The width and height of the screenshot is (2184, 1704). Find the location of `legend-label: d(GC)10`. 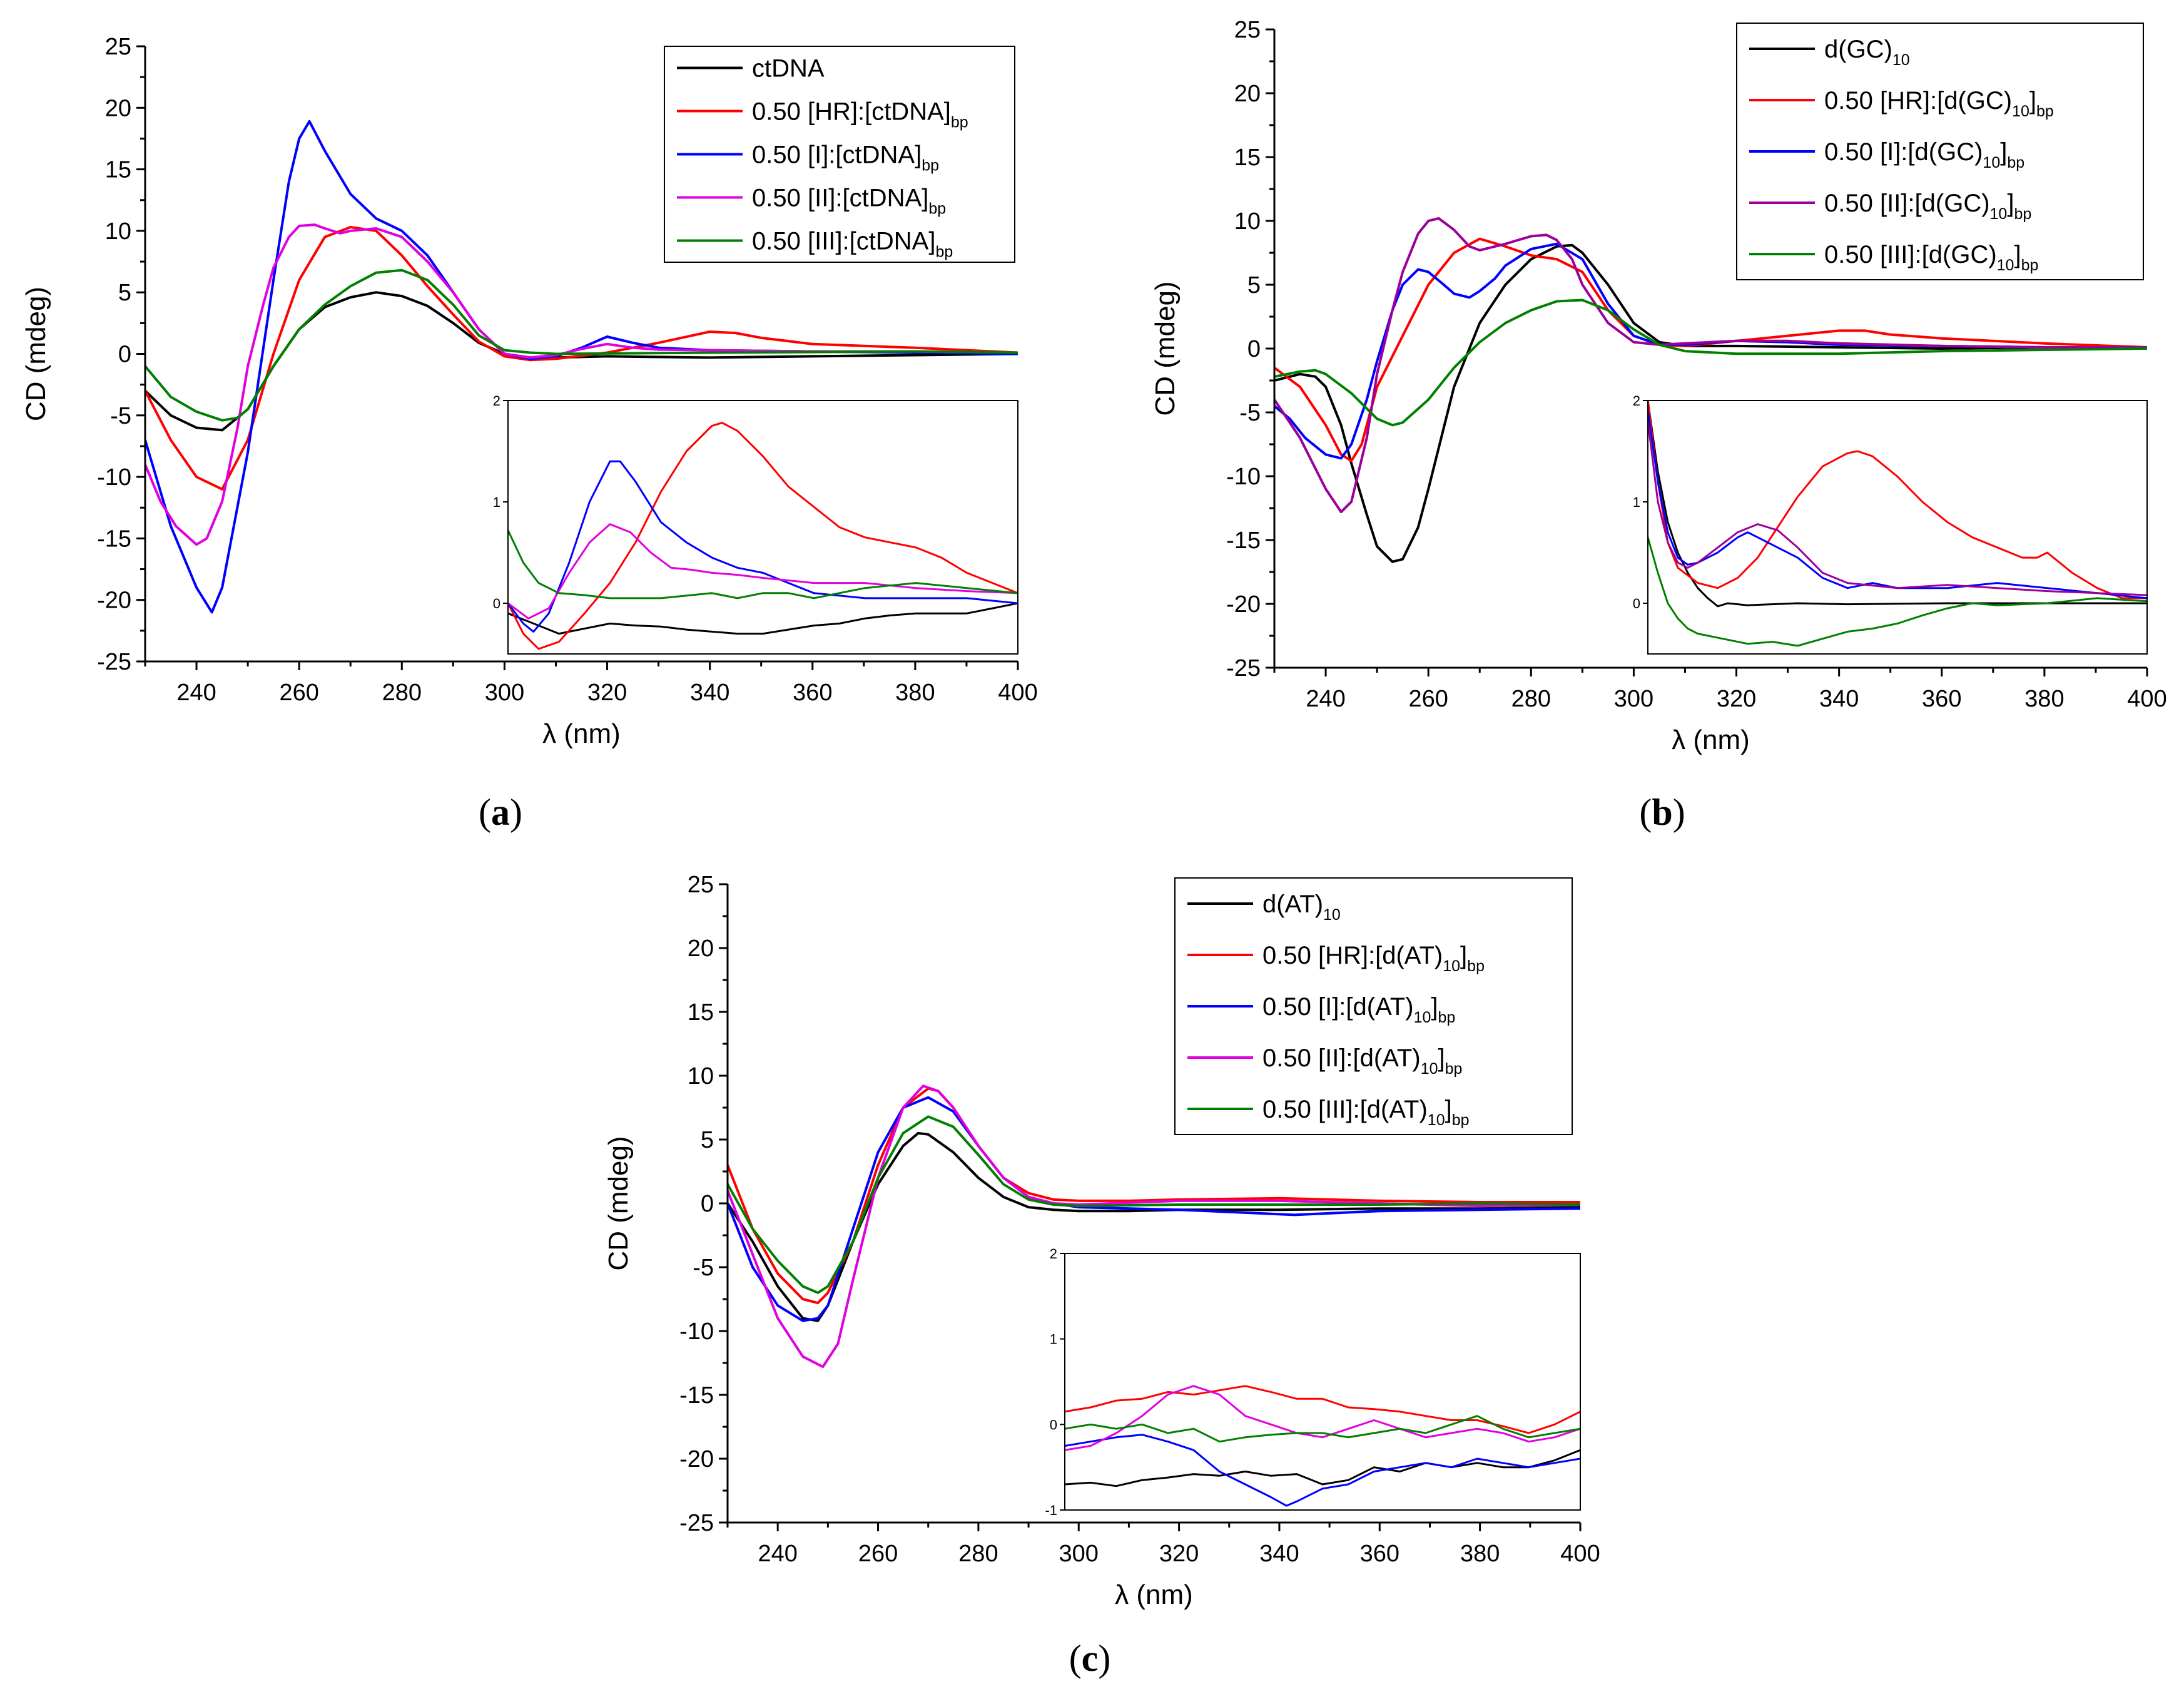

legend-label: d(GC)10 is located at coordinates (1867, 52).